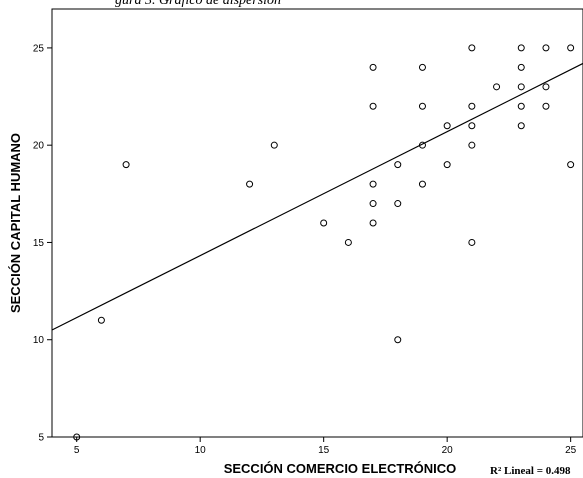 The height and width of the screenshot is (478, 583). I want to click on figure-caption: gura 3. Grafico de dispersión, so click(198, 4).